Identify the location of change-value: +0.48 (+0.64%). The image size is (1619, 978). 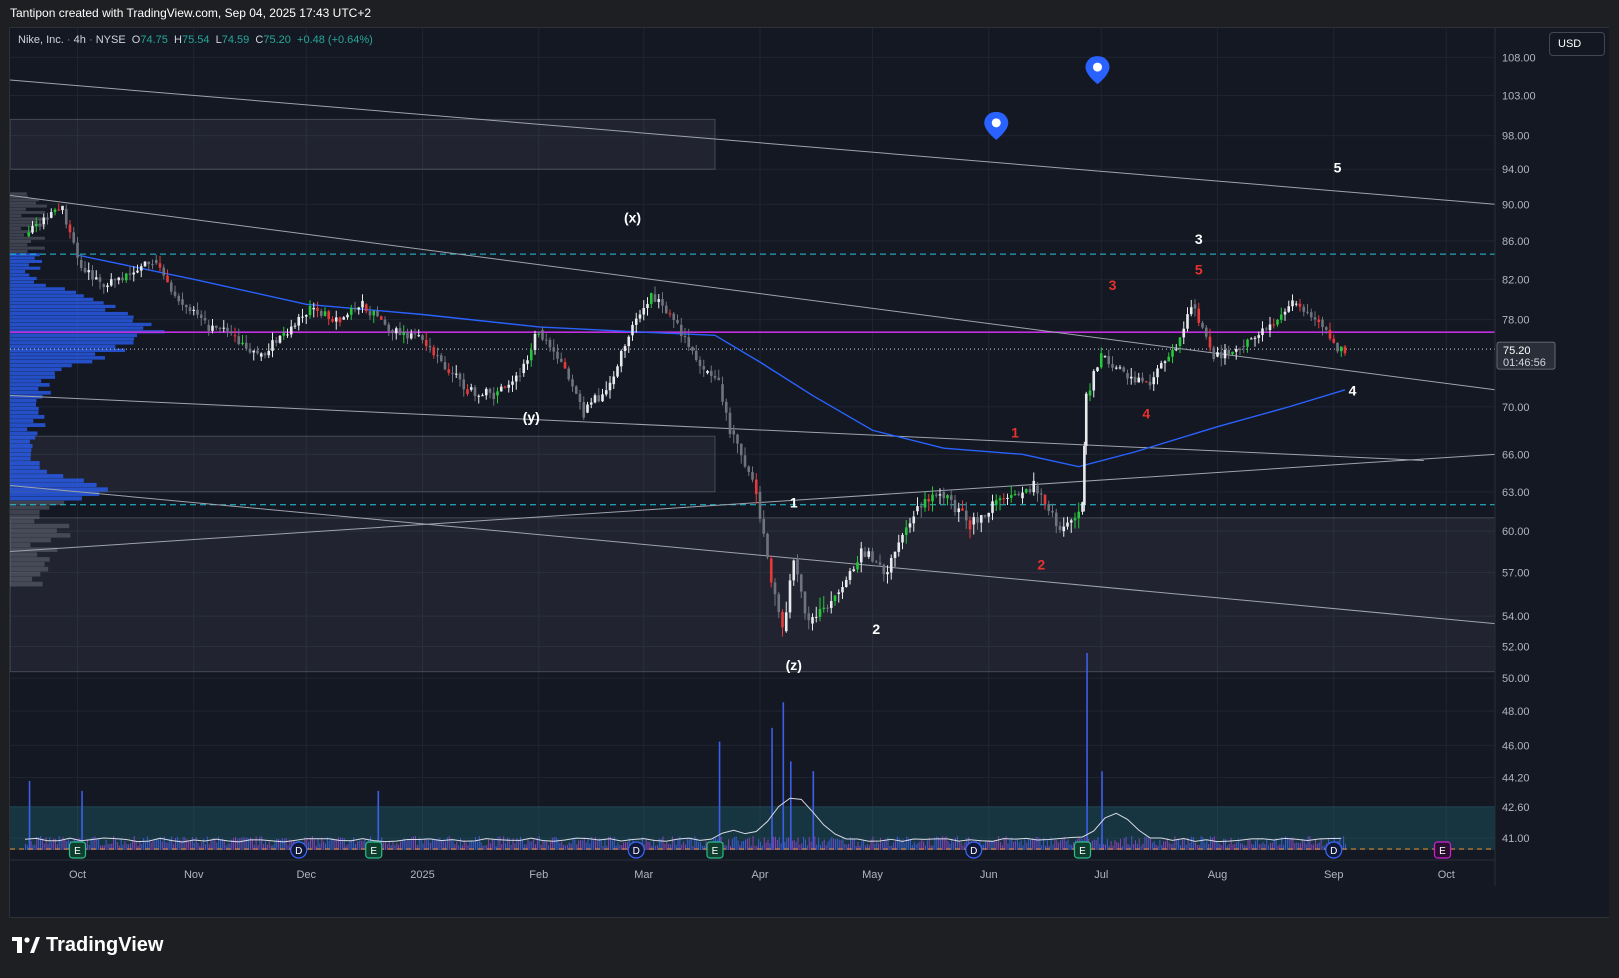
(335, 40).